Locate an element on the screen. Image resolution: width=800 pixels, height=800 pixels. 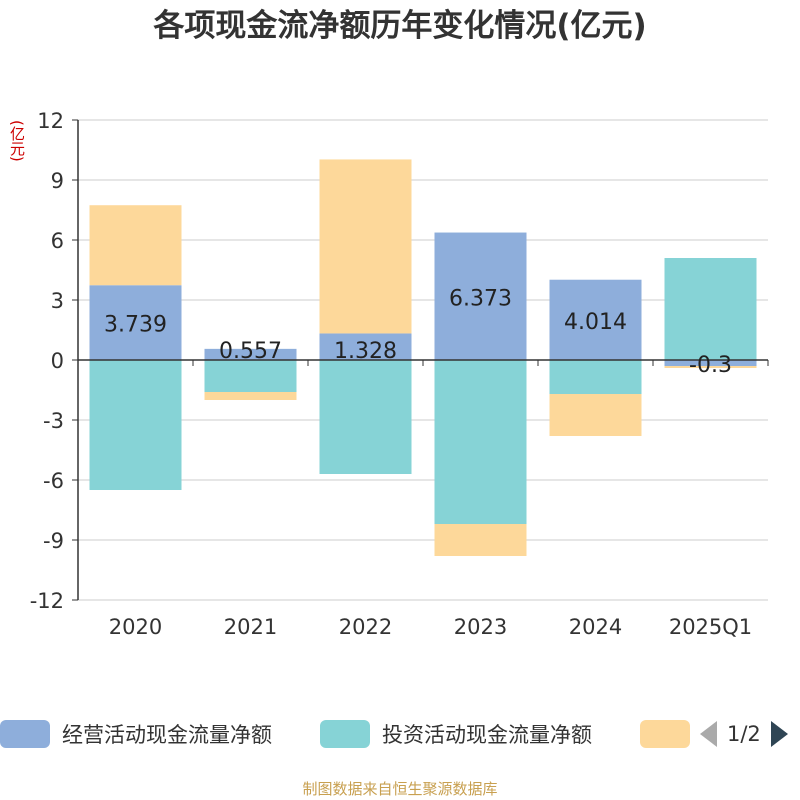
chart-title: 各项现金流净额历年变化情况(亿元) is located at coordinates (400, 26).